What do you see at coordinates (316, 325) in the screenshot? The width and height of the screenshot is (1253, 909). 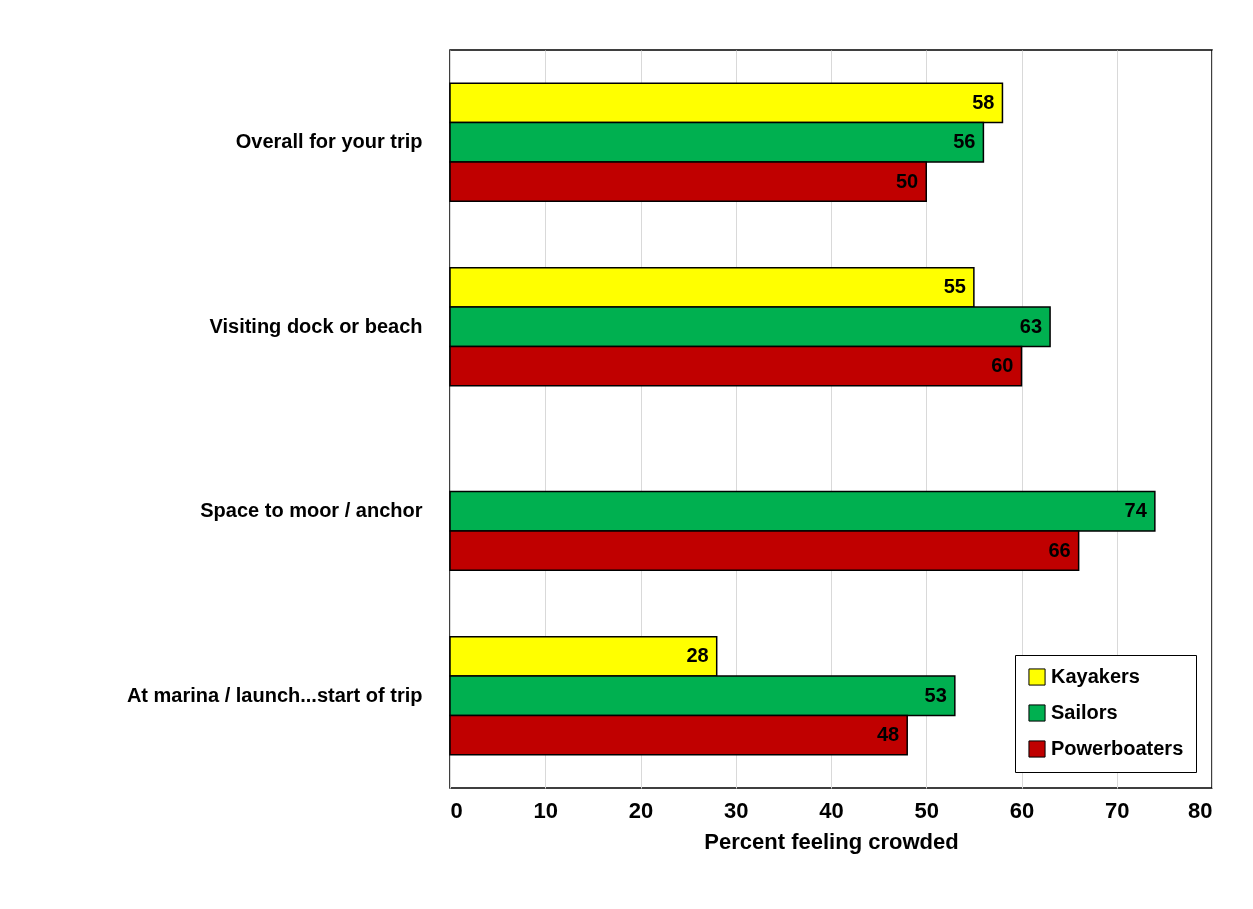 I see `y-tick-label: Visiting dock or beach` at bounding box center [316, 325].